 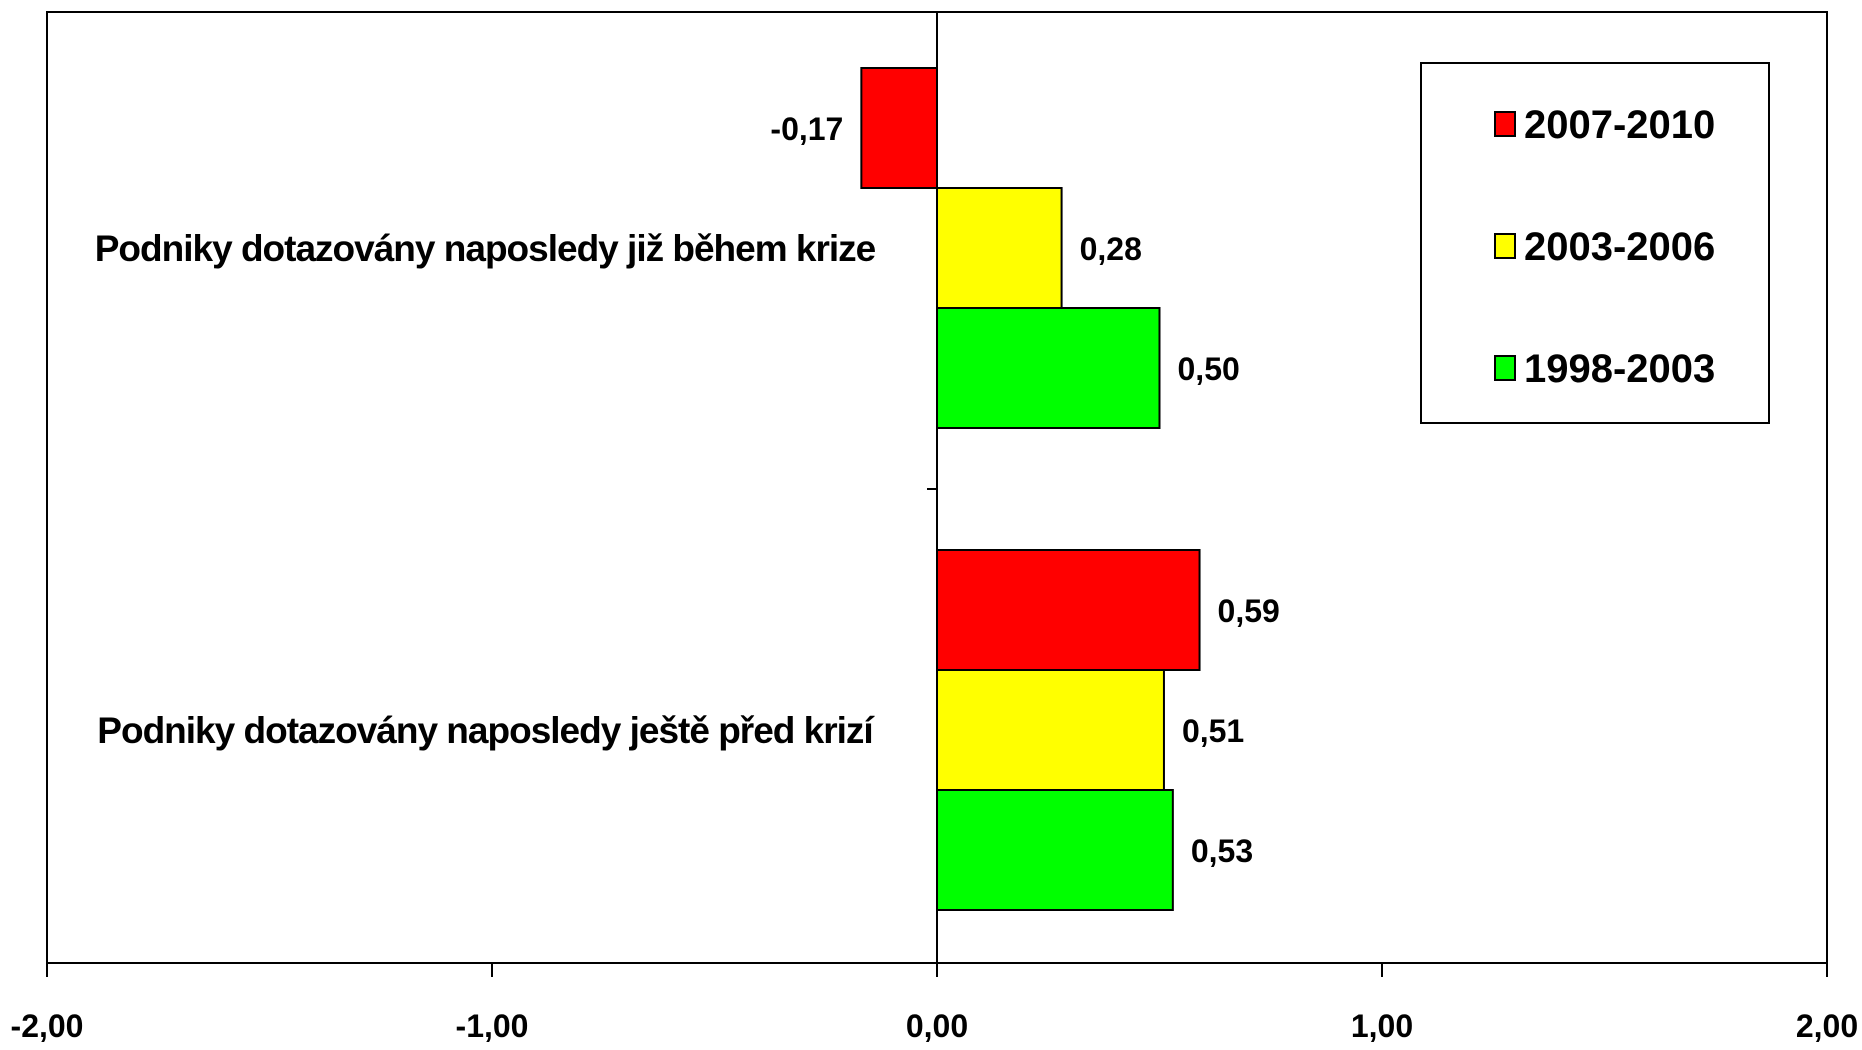 I want to click on legend-swatch-2007-2010, so click(x=1505, y=124).